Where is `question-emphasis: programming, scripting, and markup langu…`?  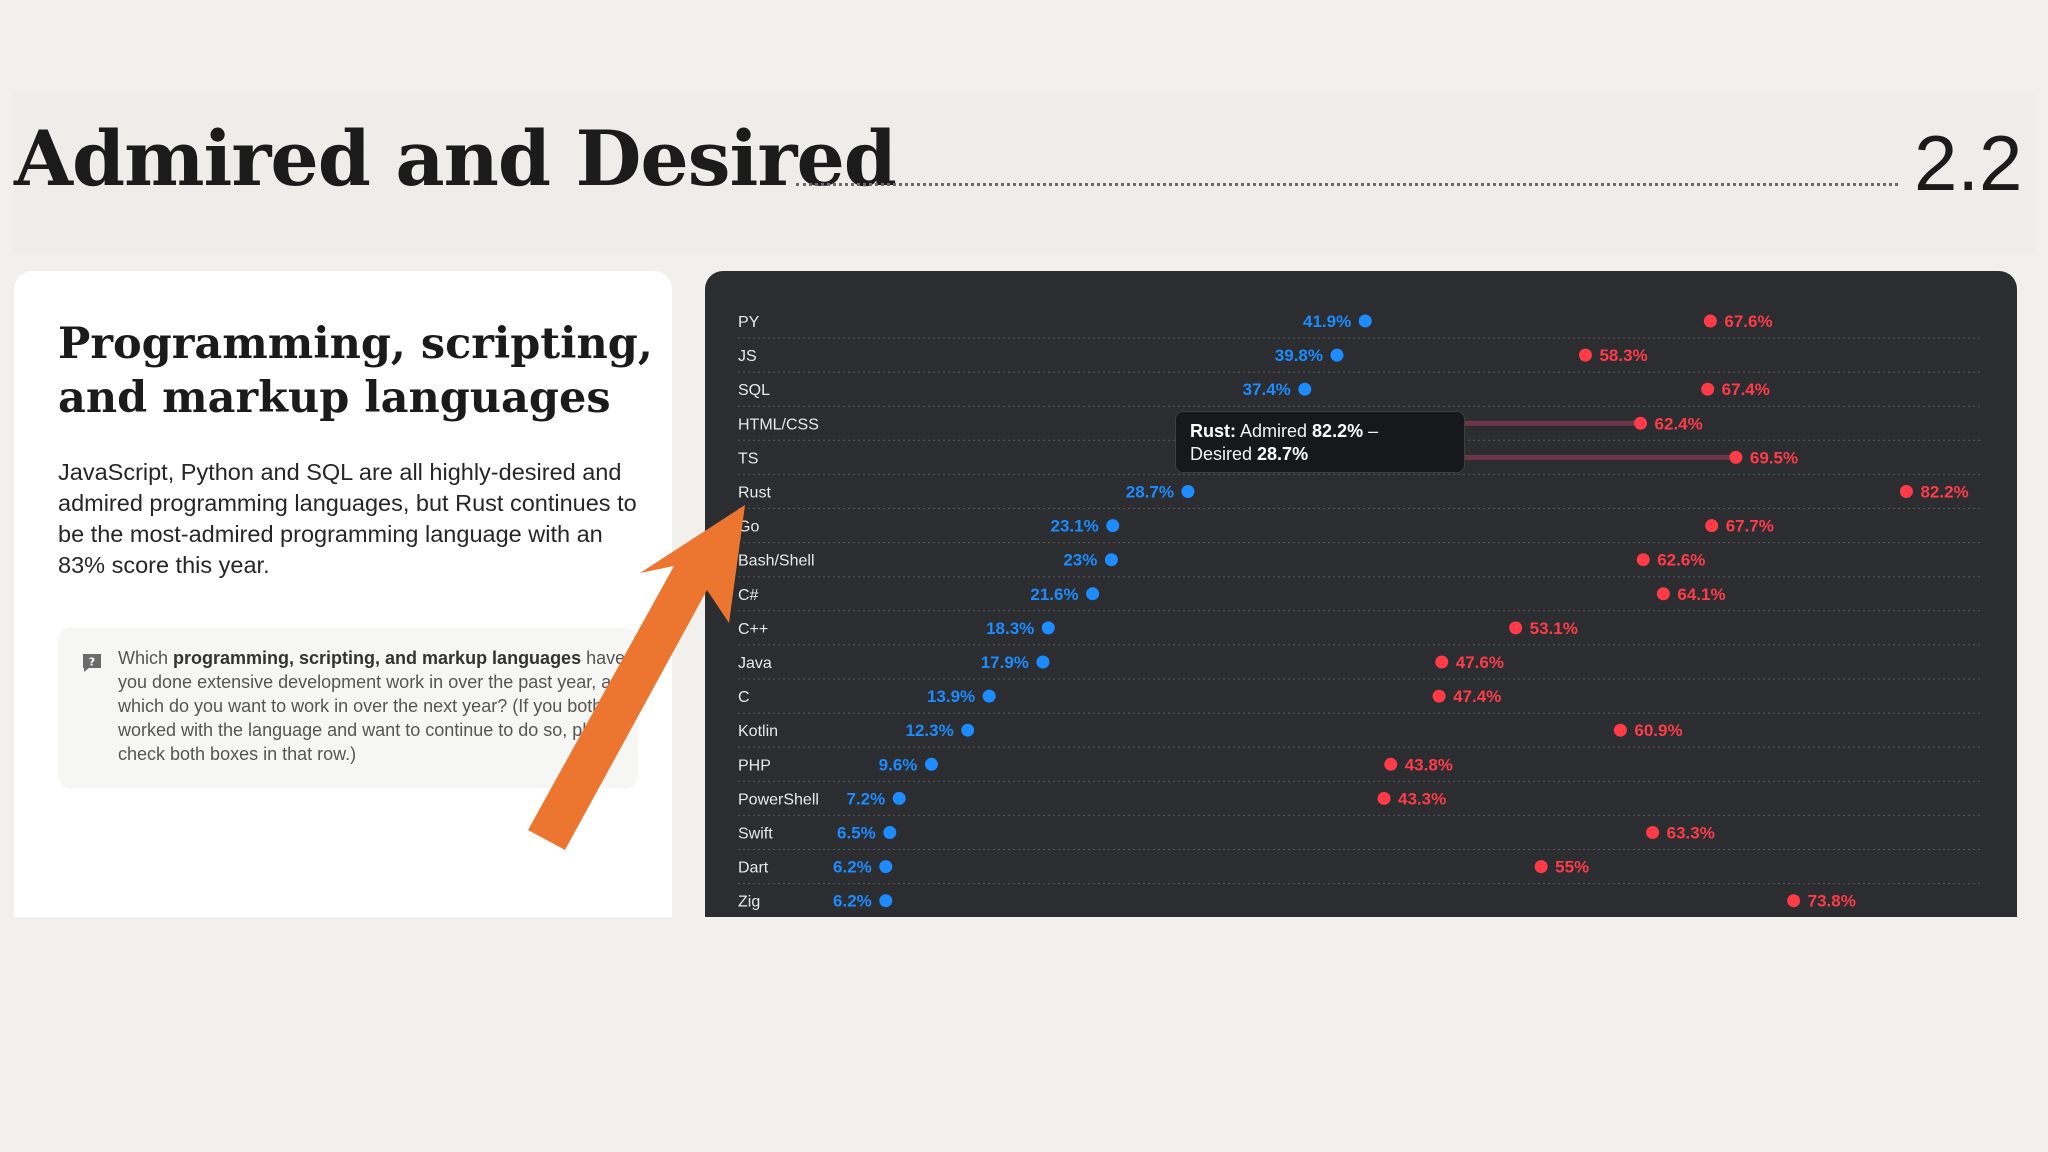
question-emphasis: programming, scripting, and markup langu… is located at coordinates (377, 658).